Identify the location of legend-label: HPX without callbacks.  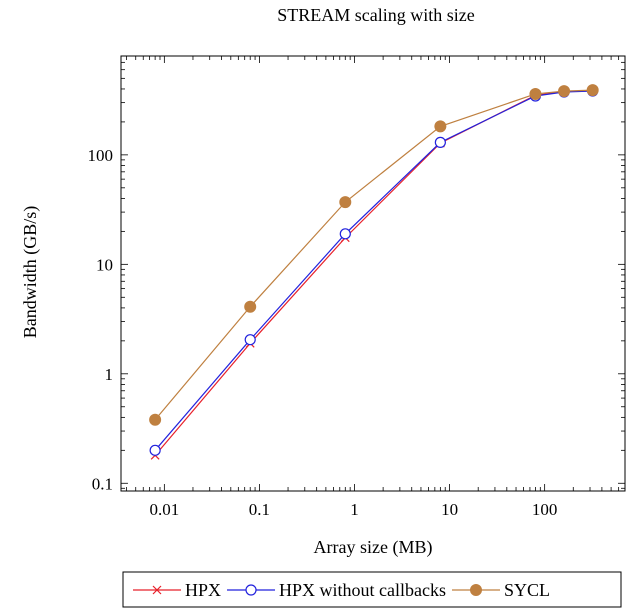
(362, 590).